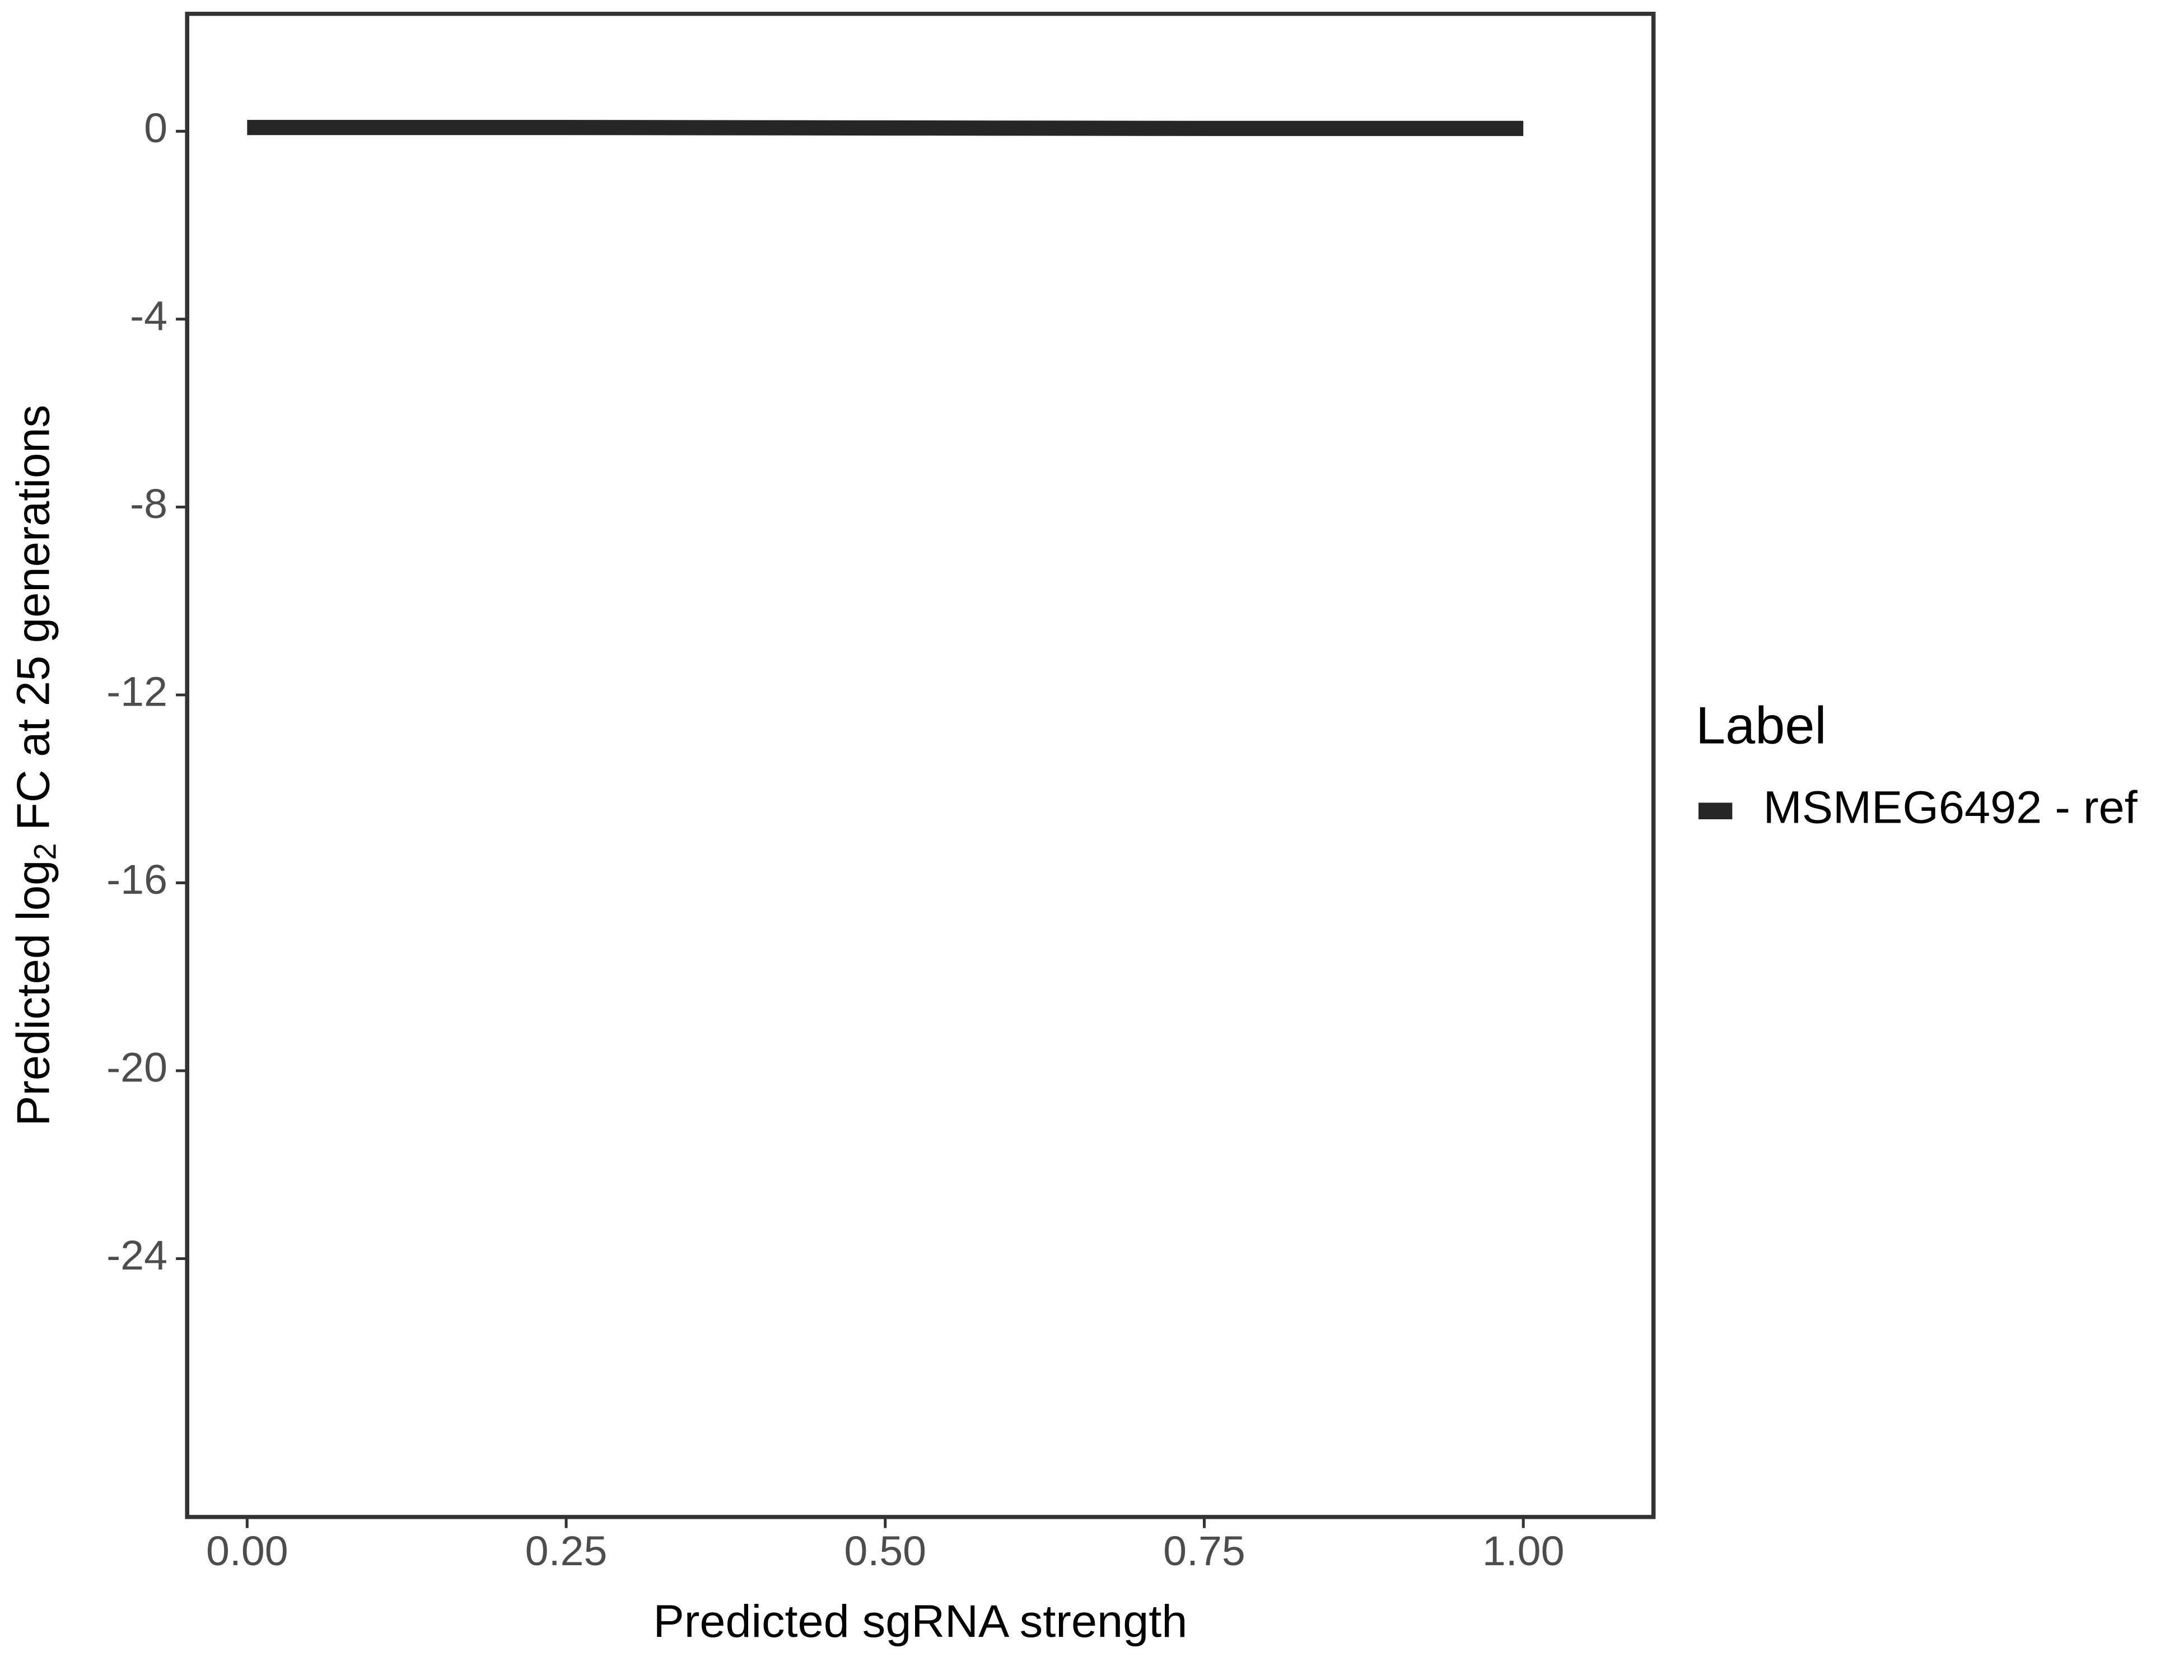  Describe the element at coordinates (136, 1067) in the screenshot. I see `y-tick-label: -20` at that location.